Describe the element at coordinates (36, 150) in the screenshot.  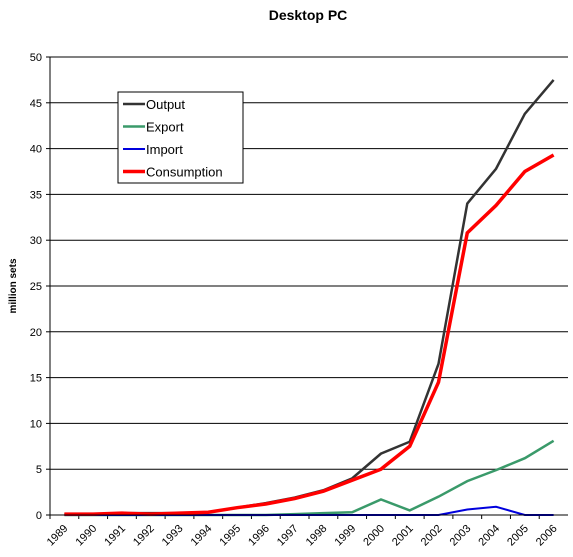
I see `y-tick-label: 40` at that location.